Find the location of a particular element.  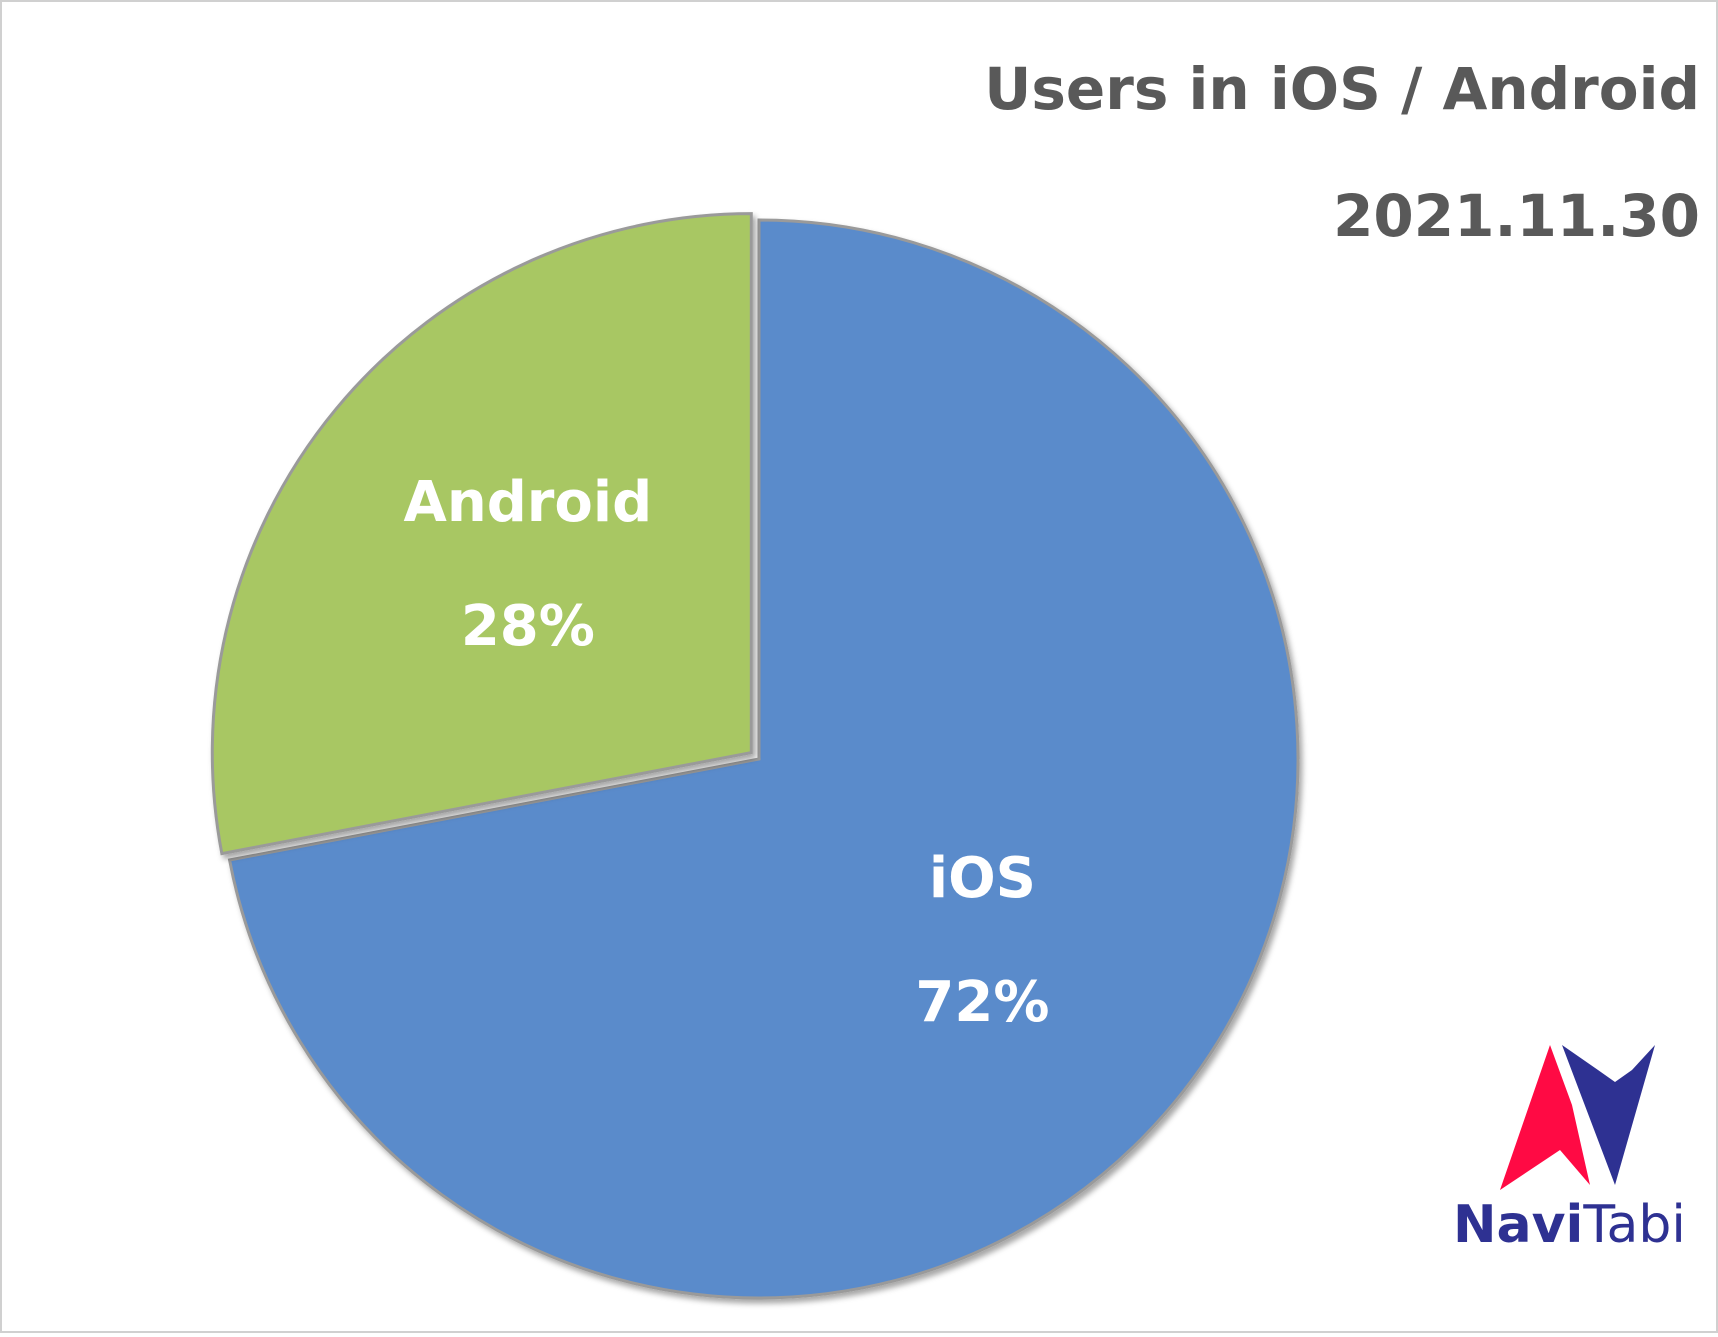

logo-text-tabi: Tabi is located at coordinates (1633, 1225).